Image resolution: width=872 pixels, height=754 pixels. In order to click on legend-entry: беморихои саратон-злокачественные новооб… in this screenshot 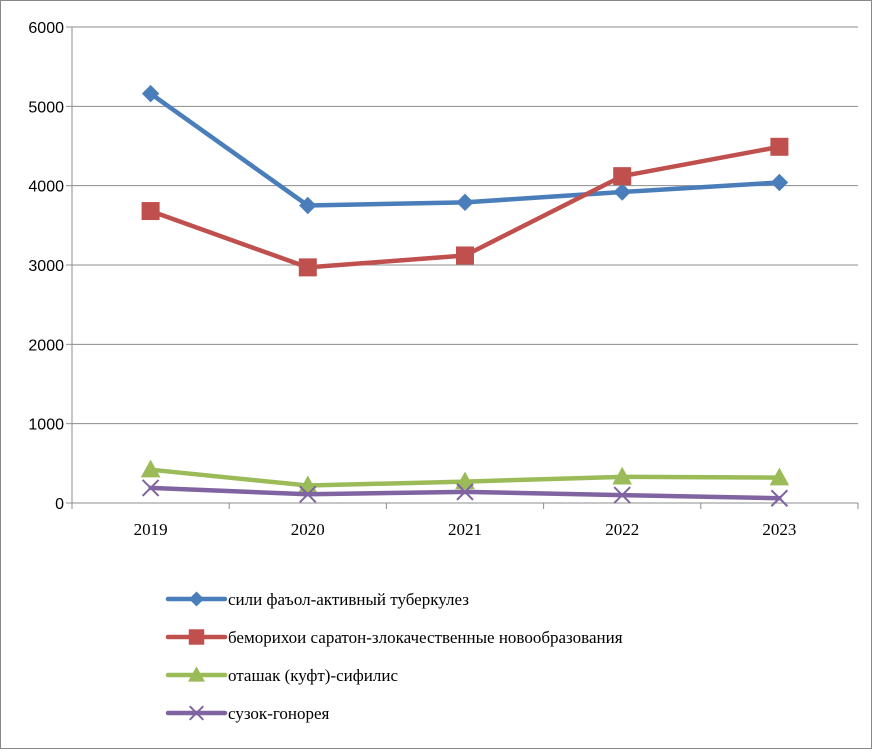, I will do `click(394, 637)`.